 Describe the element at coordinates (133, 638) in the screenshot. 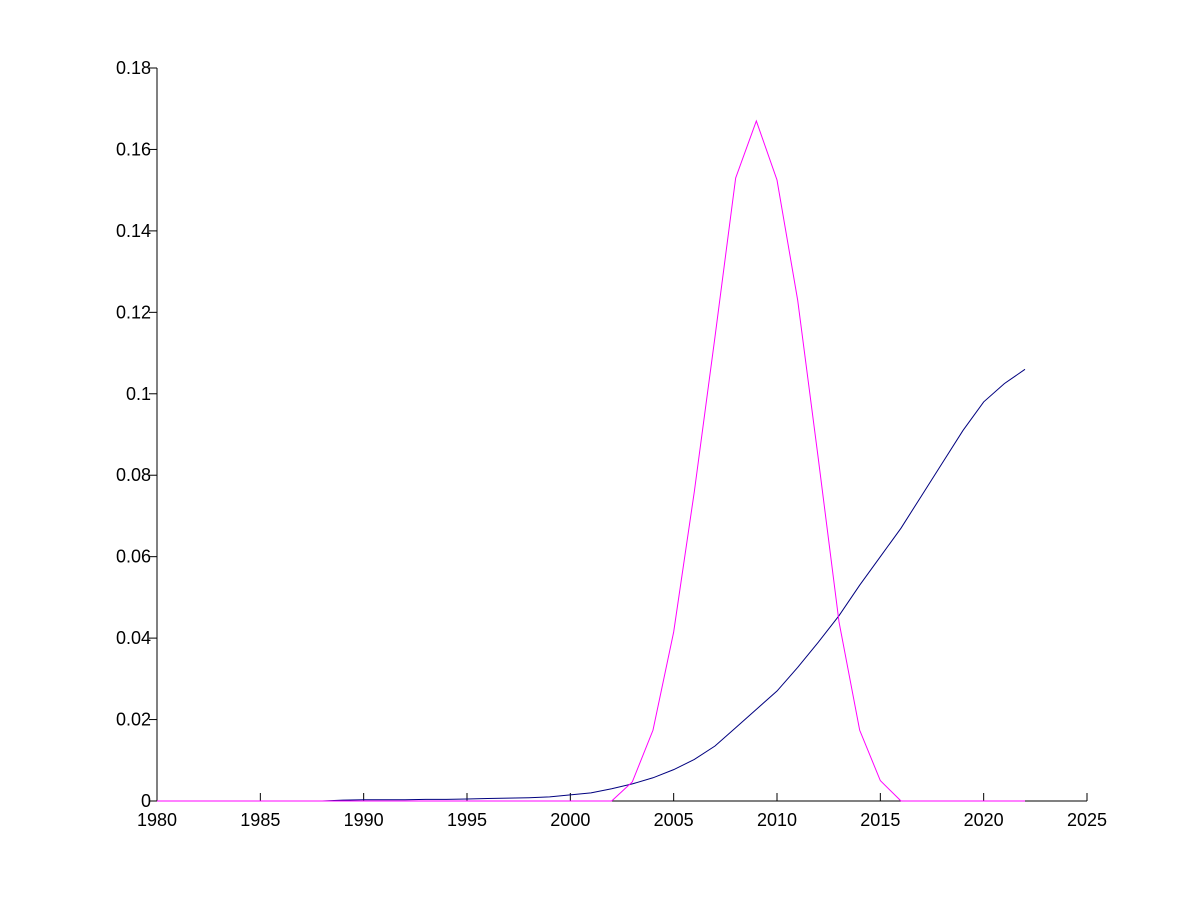

I see `y-tick-label: 0.04` at that location.